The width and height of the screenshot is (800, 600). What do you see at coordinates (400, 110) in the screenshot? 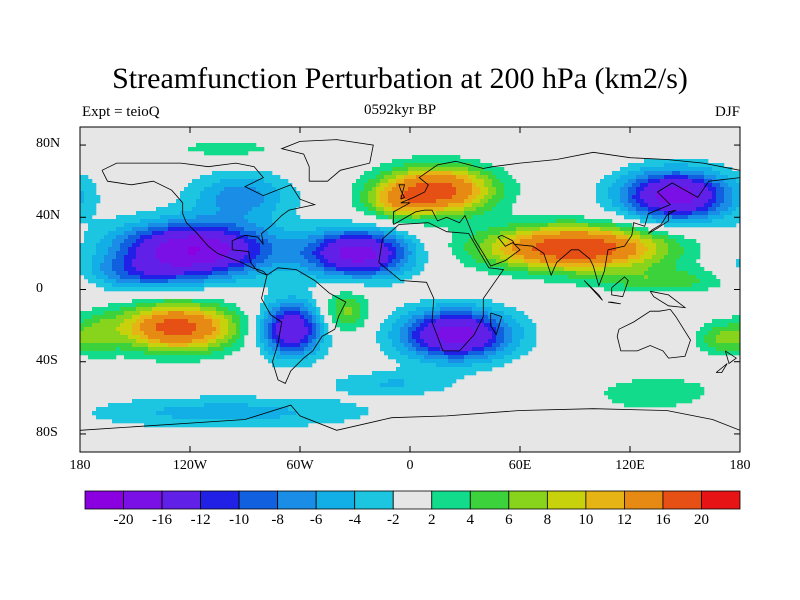
I see `period-label: 0592kyr BP` at bounding box center [400, 110].